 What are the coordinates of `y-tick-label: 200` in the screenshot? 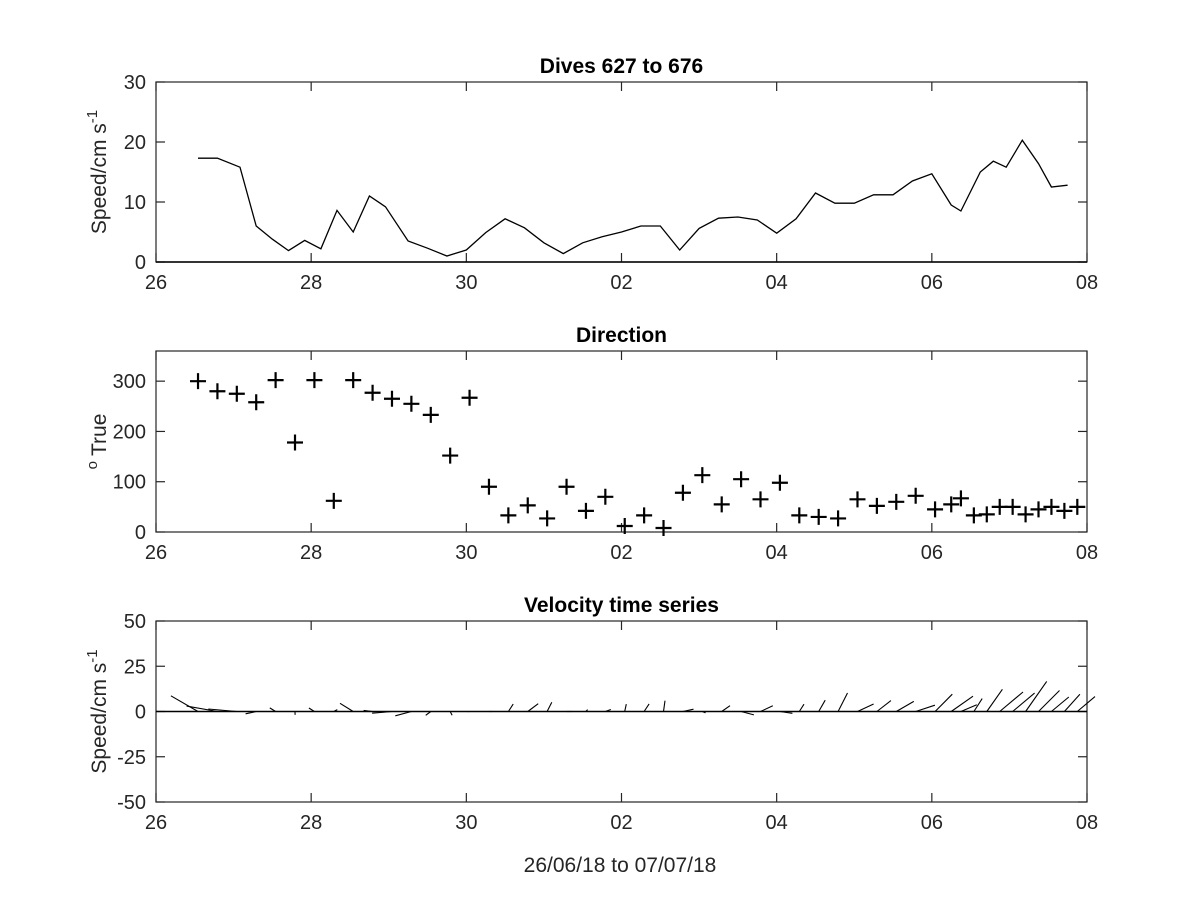 It's located at (129, 432).